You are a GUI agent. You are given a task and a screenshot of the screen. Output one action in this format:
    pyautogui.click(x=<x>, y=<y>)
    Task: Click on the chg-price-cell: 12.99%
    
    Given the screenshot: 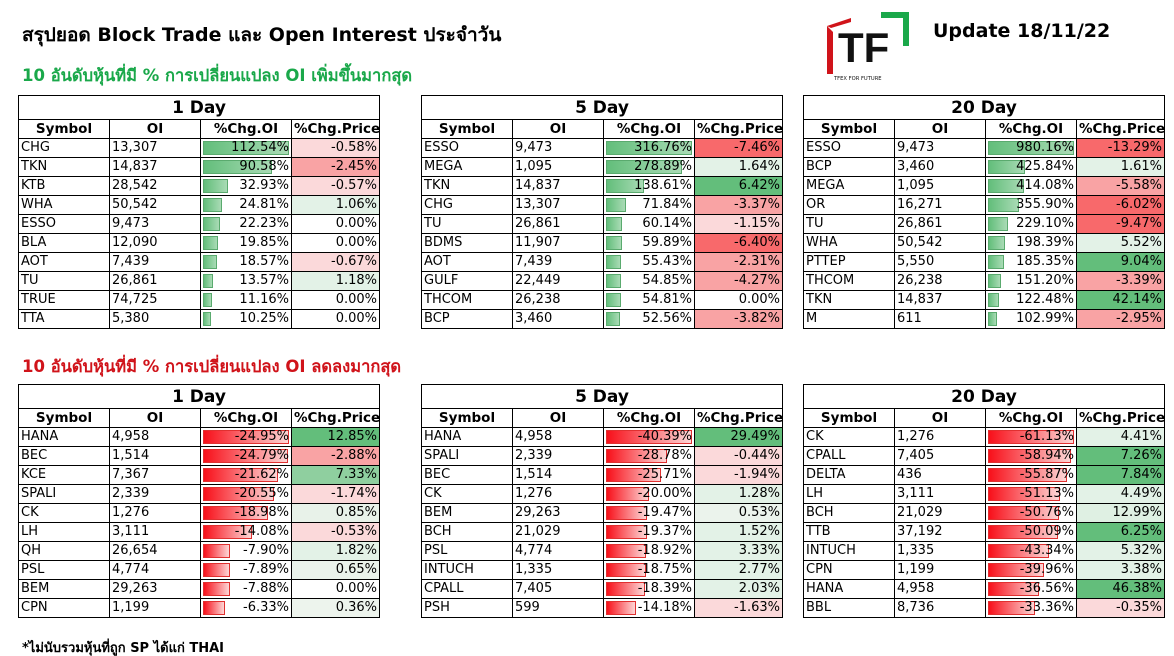 What is the action you would take?
    pyautogui.click(x=1120, y=513)
    